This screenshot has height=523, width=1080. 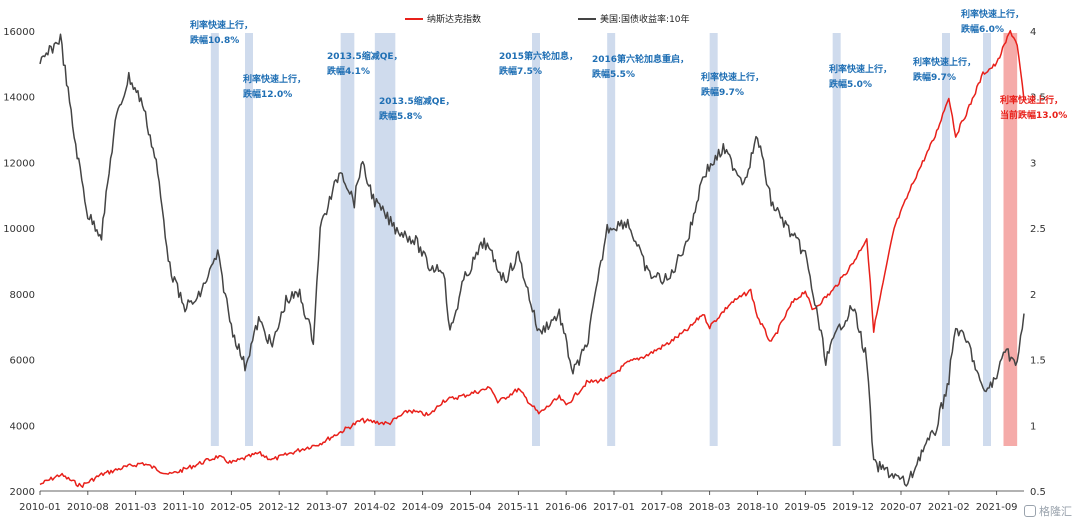 What do you see at coordinates (19, 229) in the screenshot?
I see `y-left-tick-label: 10000` at bounding box center [19, 229].